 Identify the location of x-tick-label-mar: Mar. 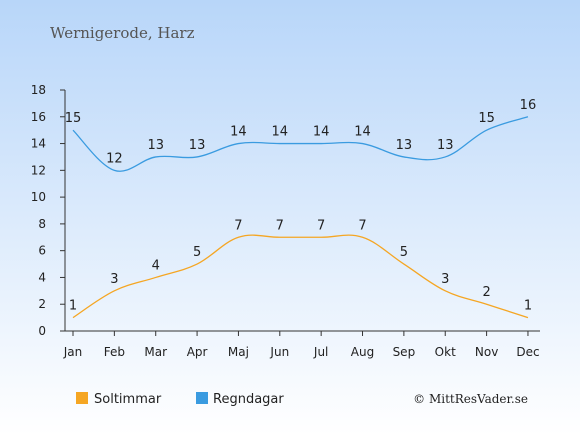
(155, 352).